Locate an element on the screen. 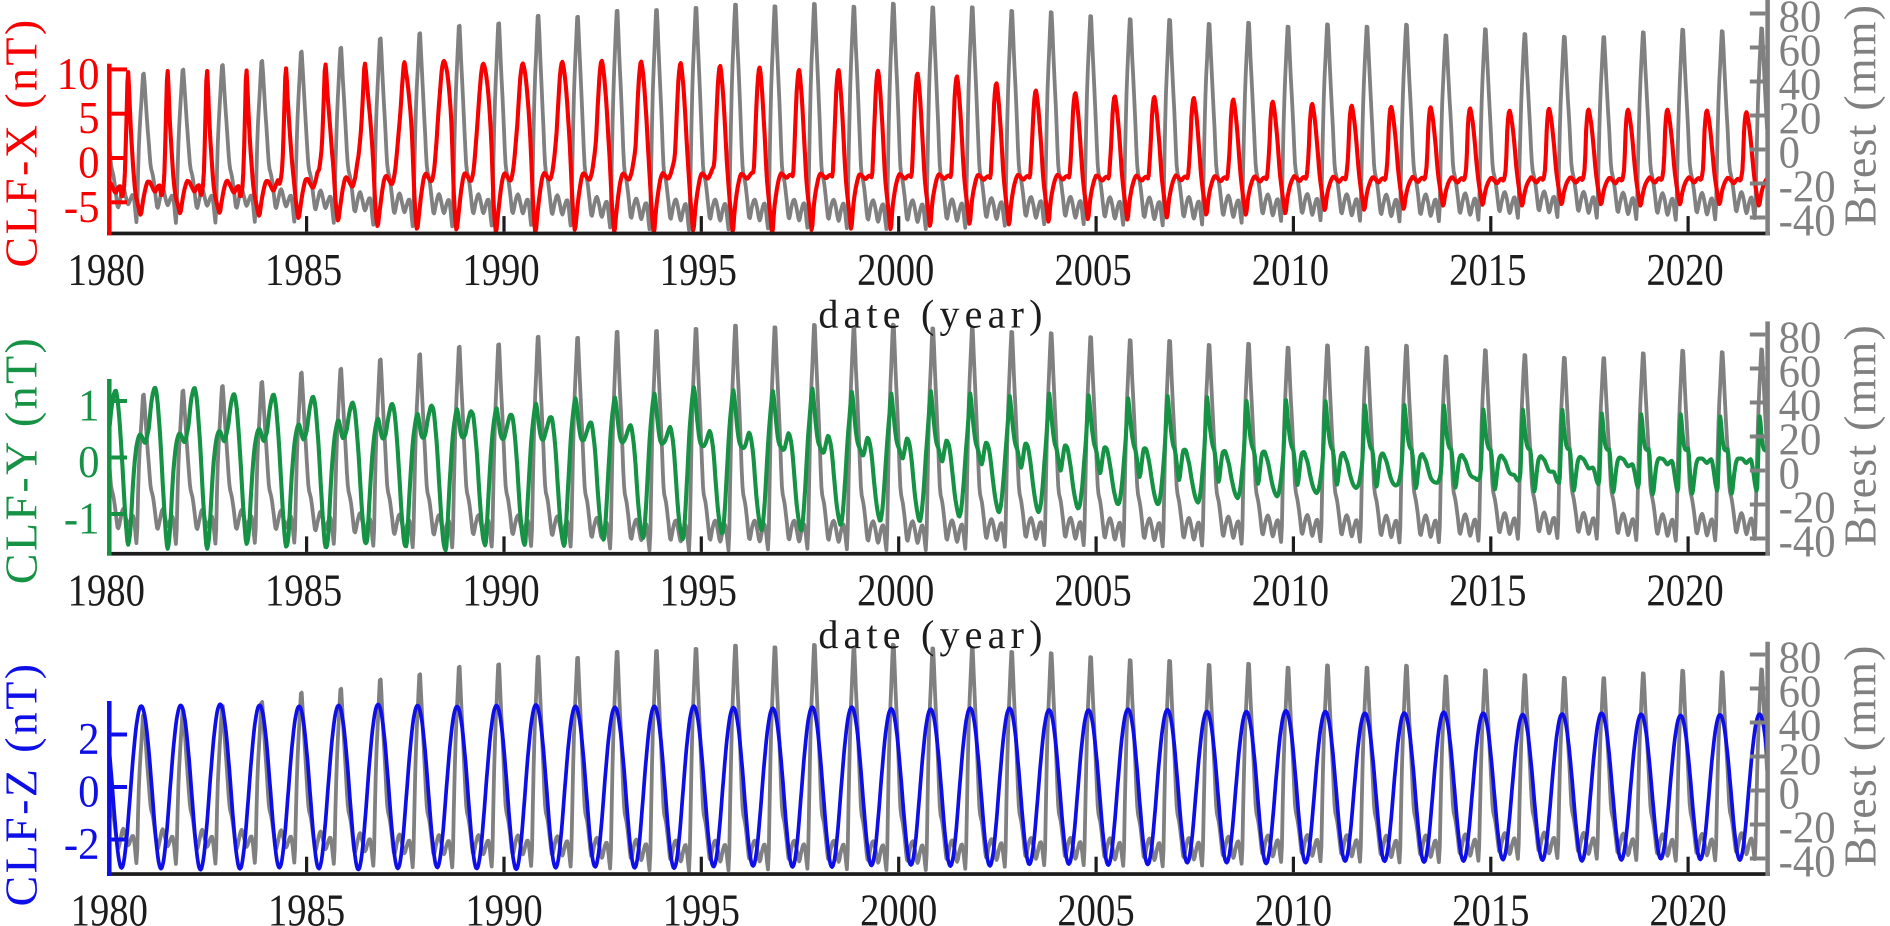 This screenshot has width=1890, height=926. svg-text: -5 is located at coordinates (82, 206).